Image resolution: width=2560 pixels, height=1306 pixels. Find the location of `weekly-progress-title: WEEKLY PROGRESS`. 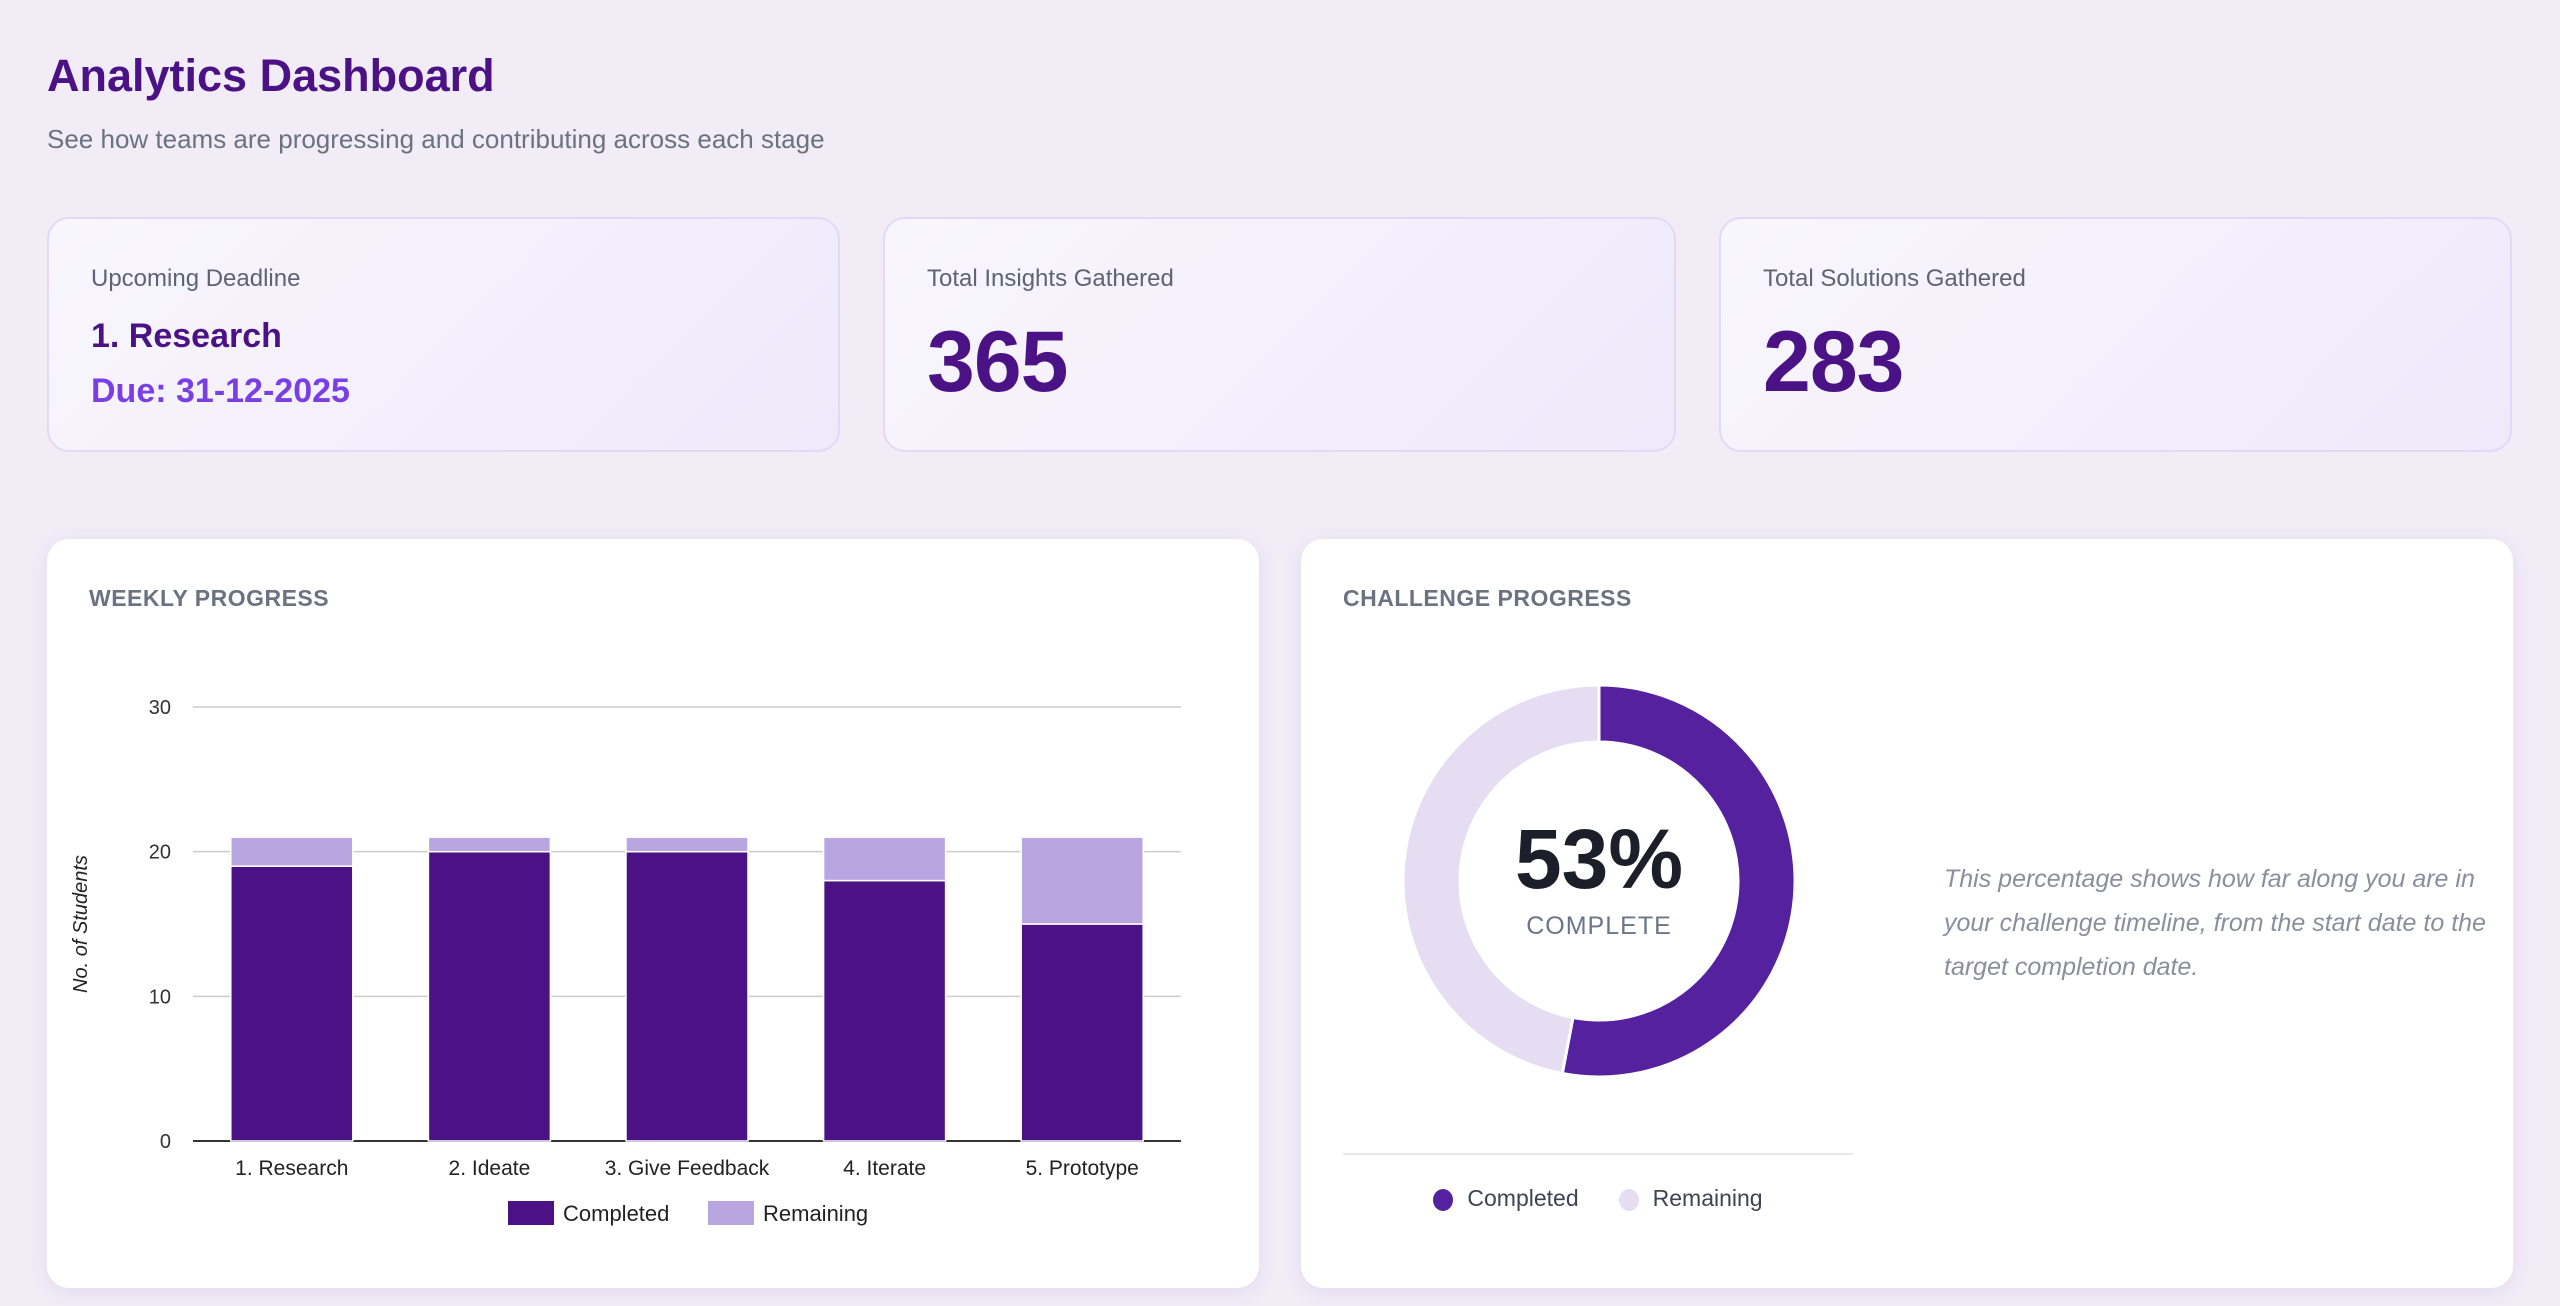

weekly-progress-title: WEEKLY PROGRESS is located at coordinates (209, 598).